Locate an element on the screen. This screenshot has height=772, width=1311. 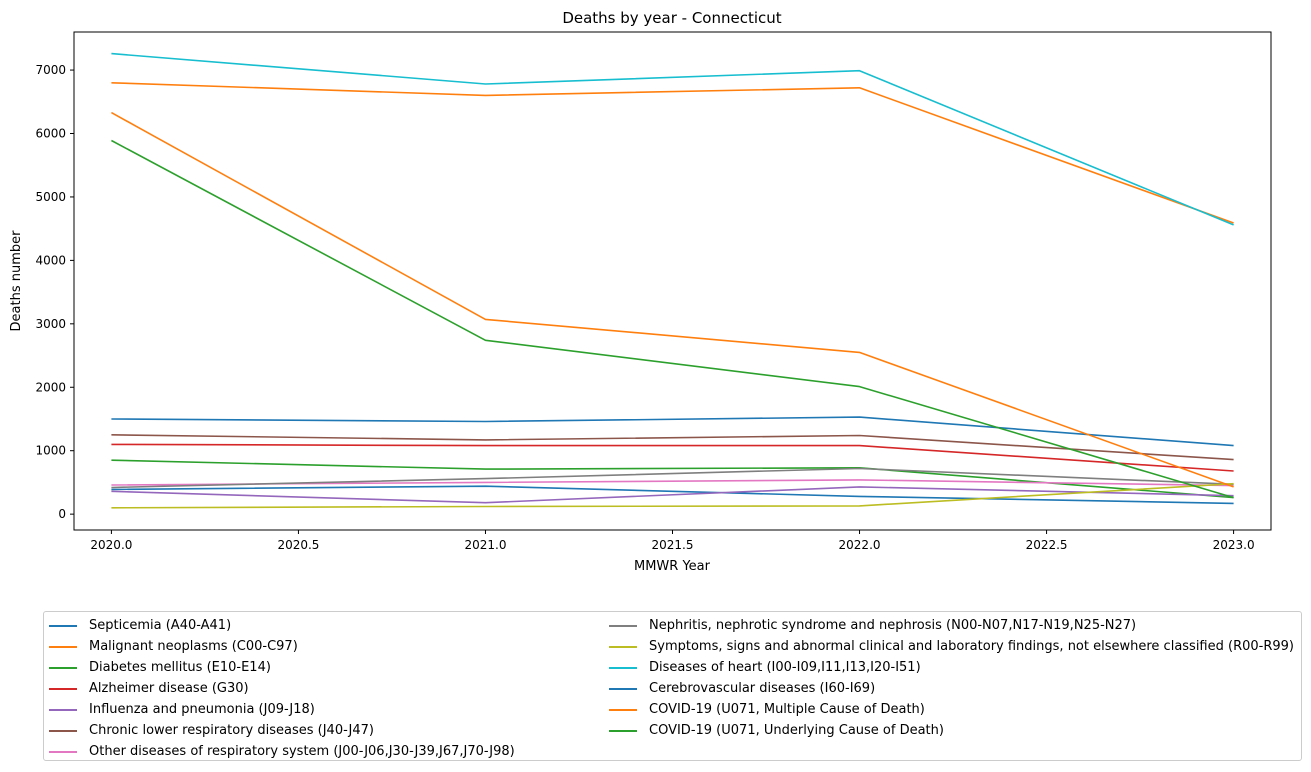
x-tick-label: 2020.5 is located at coordinates (298, 545).